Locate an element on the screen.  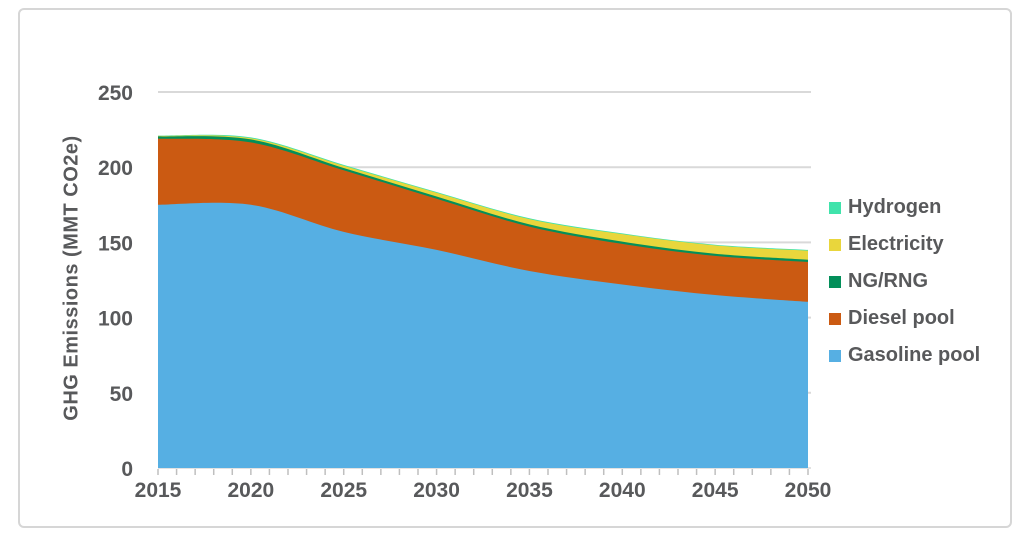
legend-label: Gasoline pool is located at coordinates (914, 355).